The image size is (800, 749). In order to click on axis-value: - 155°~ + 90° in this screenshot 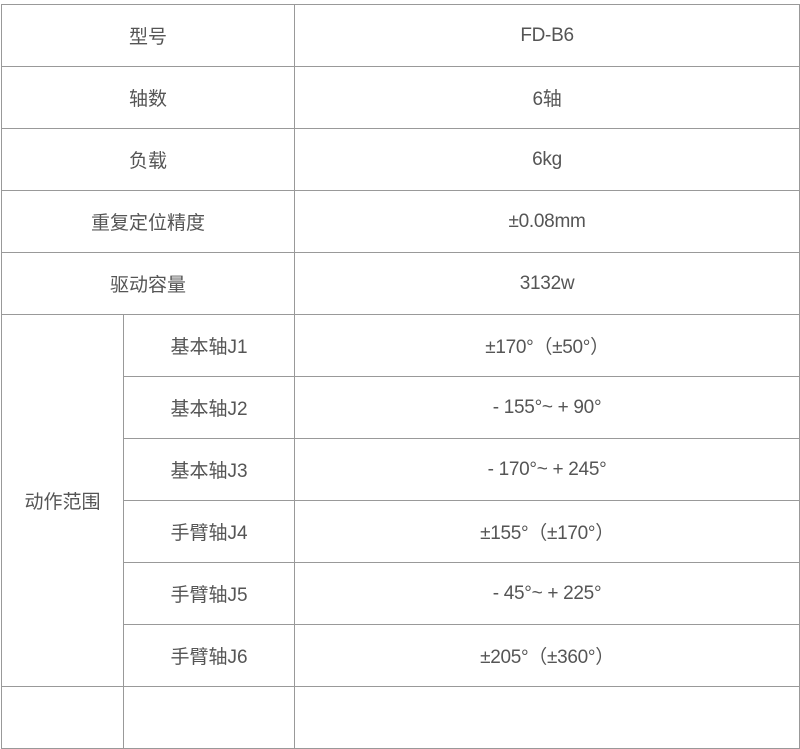, I will do `click(547, 407)`.